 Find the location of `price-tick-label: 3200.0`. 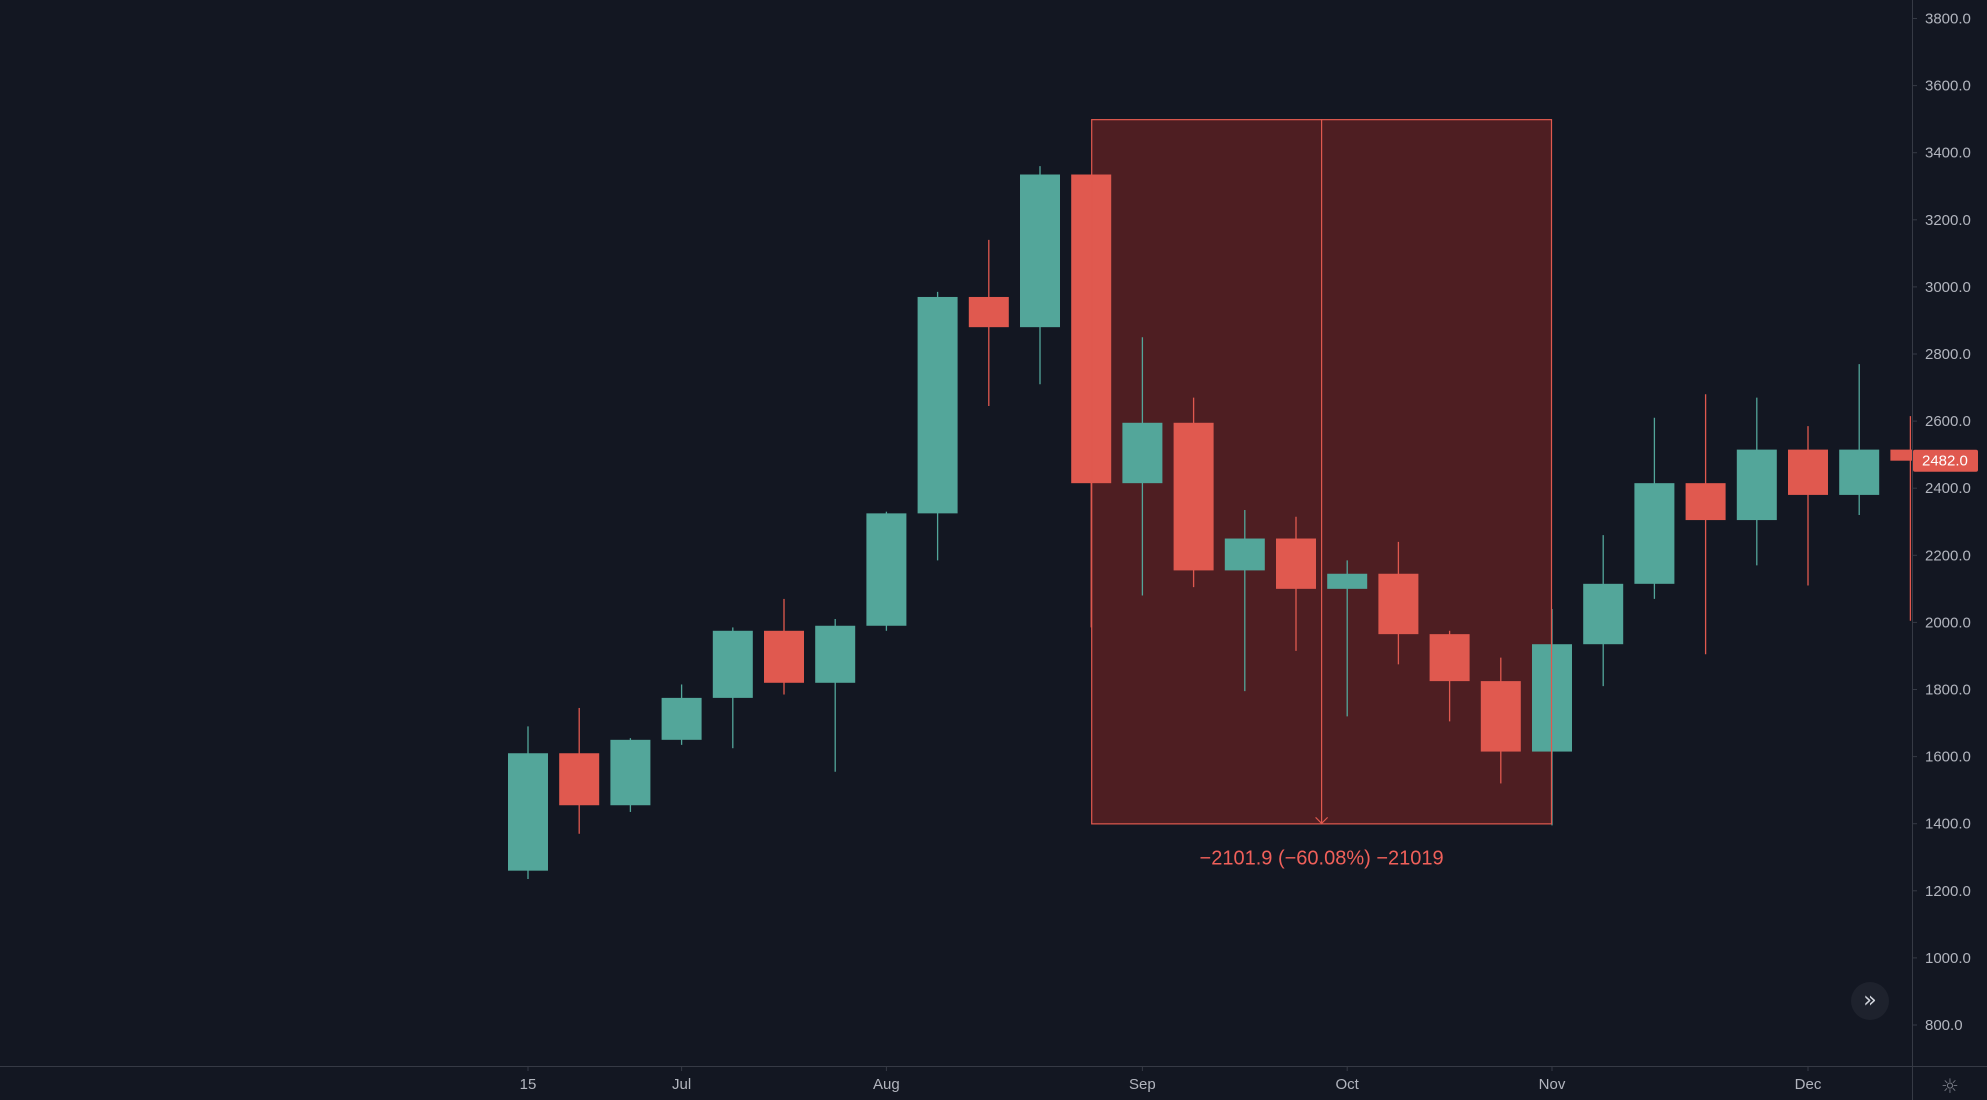

price-tick-label: 3200.0 is located at coordinates (1948, 220).